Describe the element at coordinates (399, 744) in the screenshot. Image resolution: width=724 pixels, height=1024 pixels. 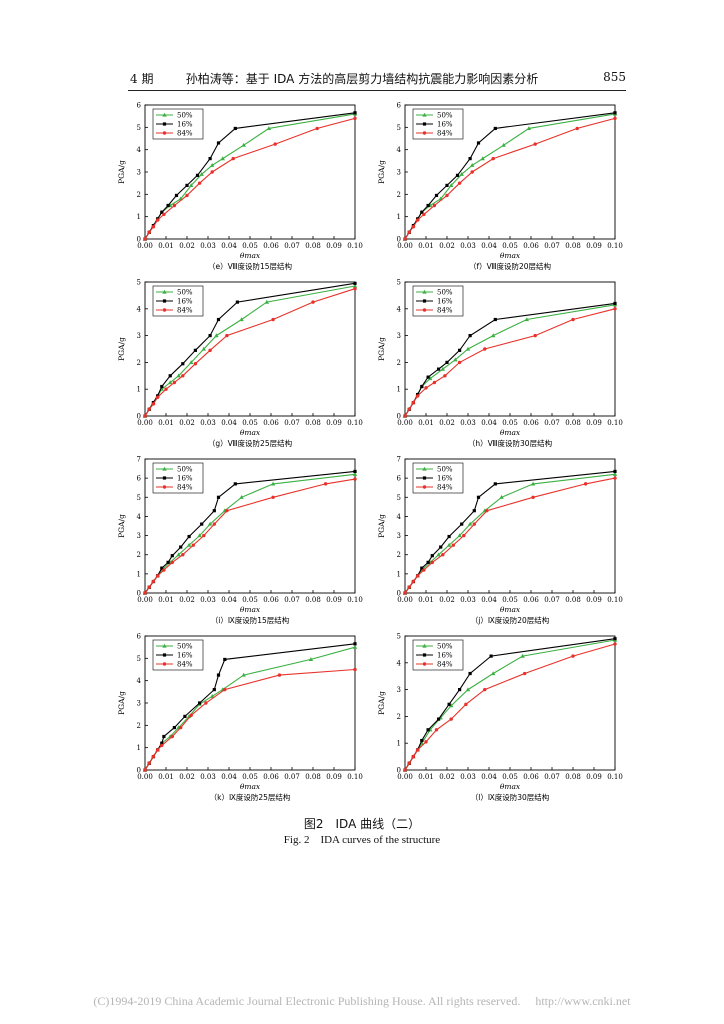
I see `y-tick-label: 1` at that location.